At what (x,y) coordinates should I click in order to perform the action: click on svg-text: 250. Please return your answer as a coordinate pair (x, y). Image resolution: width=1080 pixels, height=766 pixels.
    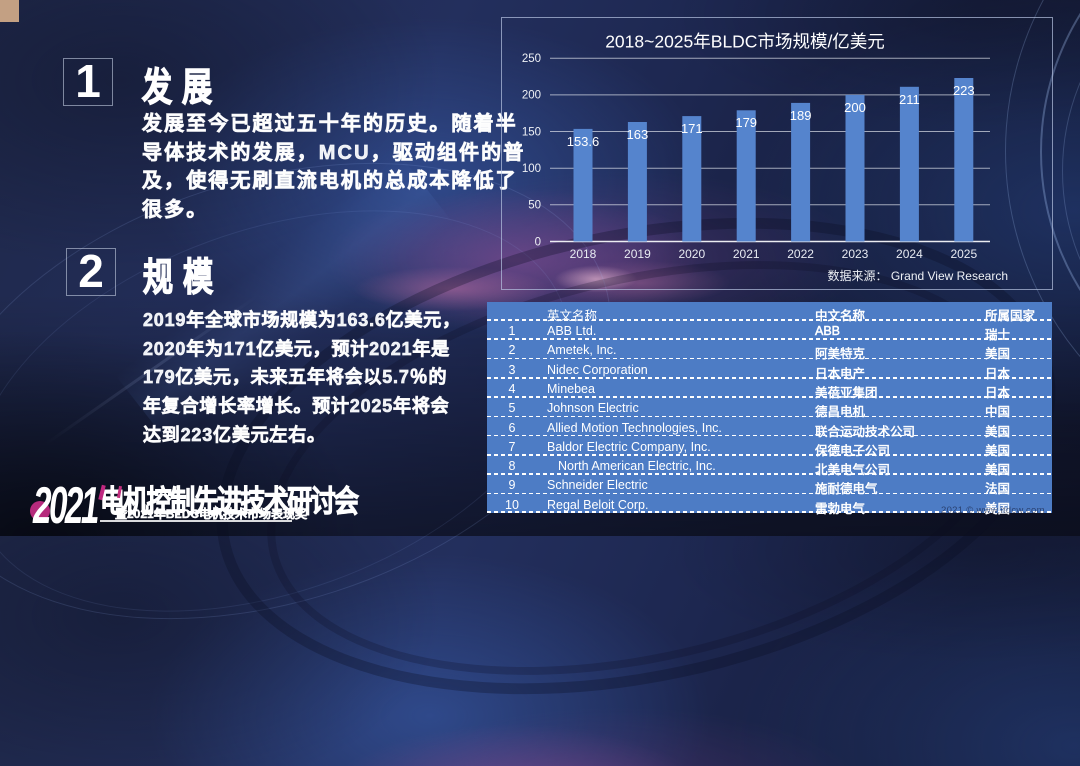
    Looking at the image, I should click on (531, 59).